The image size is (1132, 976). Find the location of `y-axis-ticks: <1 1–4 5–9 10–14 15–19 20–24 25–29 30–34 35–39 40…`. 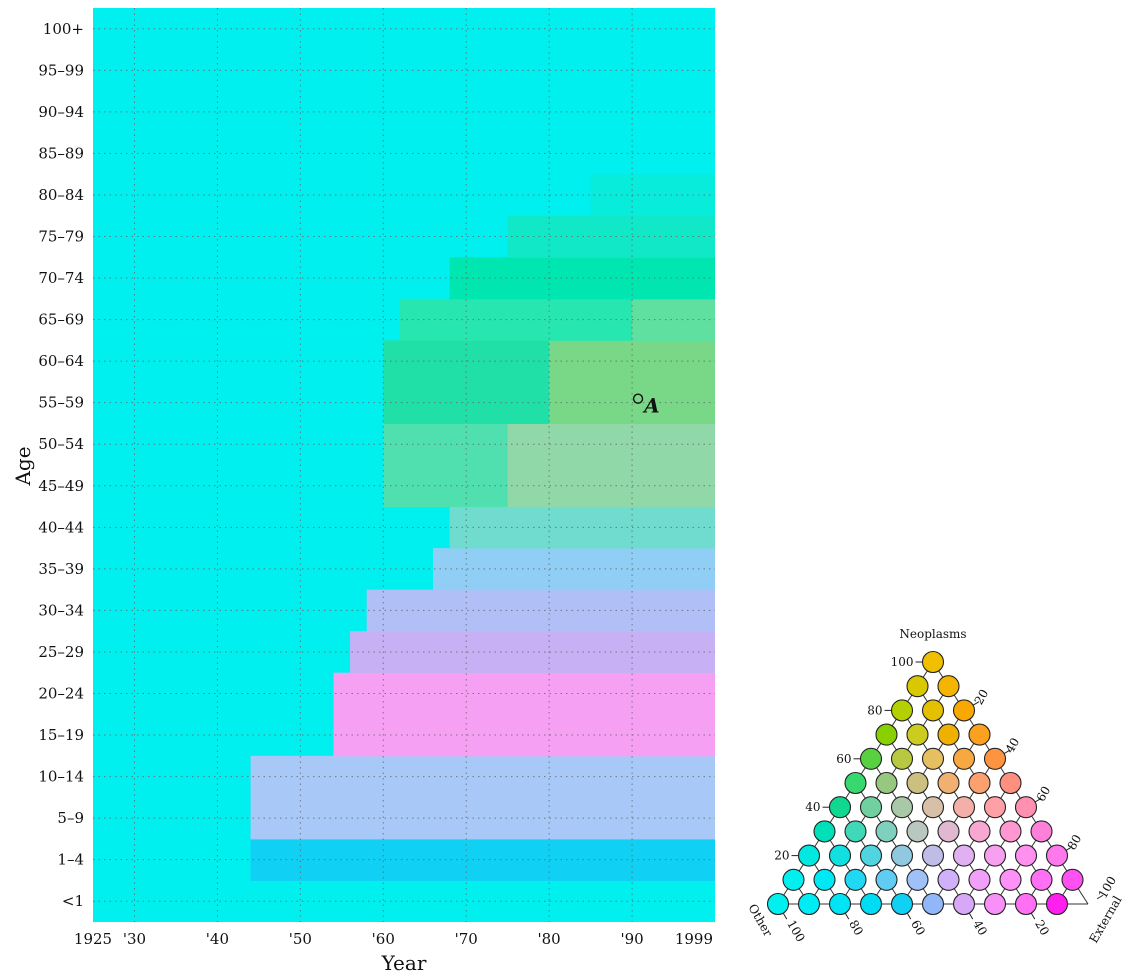

y-axis-ticks: <1 1–4 5–9 10–14 15–19 20–24 25–29 30–34 35–39 40… is located at coordinates (61, 465).